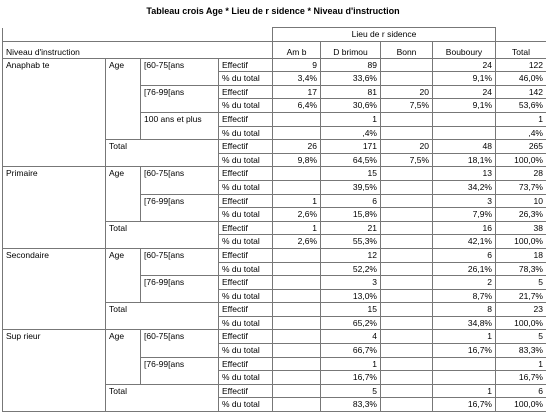  What do you see at coordinates (464, 241) in the screenshot?
I see `cell-value: 42,1%` at bounding box center [464, 241].